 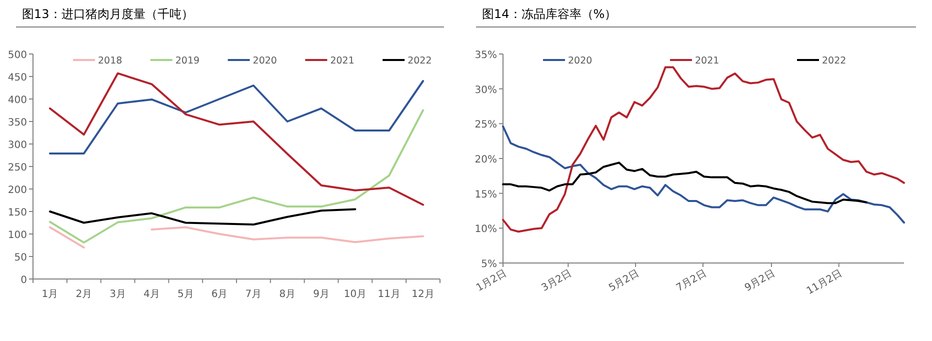 What do you see at coordinates (185, 294) in the screenshot?
I see `x-tick-label: 5月` at bounding box center [185, 294].